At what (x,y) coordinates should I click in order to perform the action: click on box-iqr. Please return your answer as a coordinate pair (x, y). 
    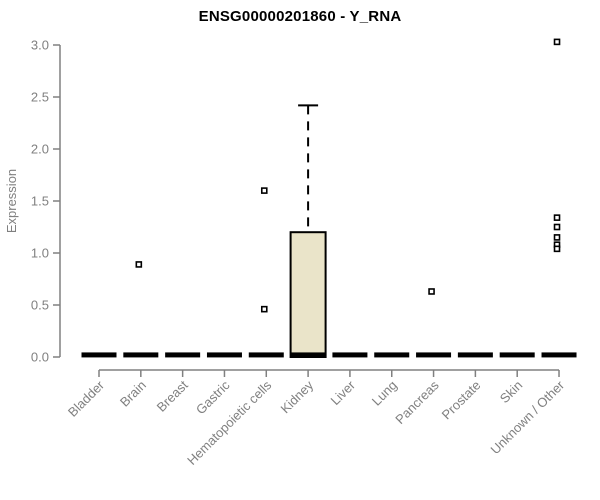
    Looking at the image, I should click on (308, 294).